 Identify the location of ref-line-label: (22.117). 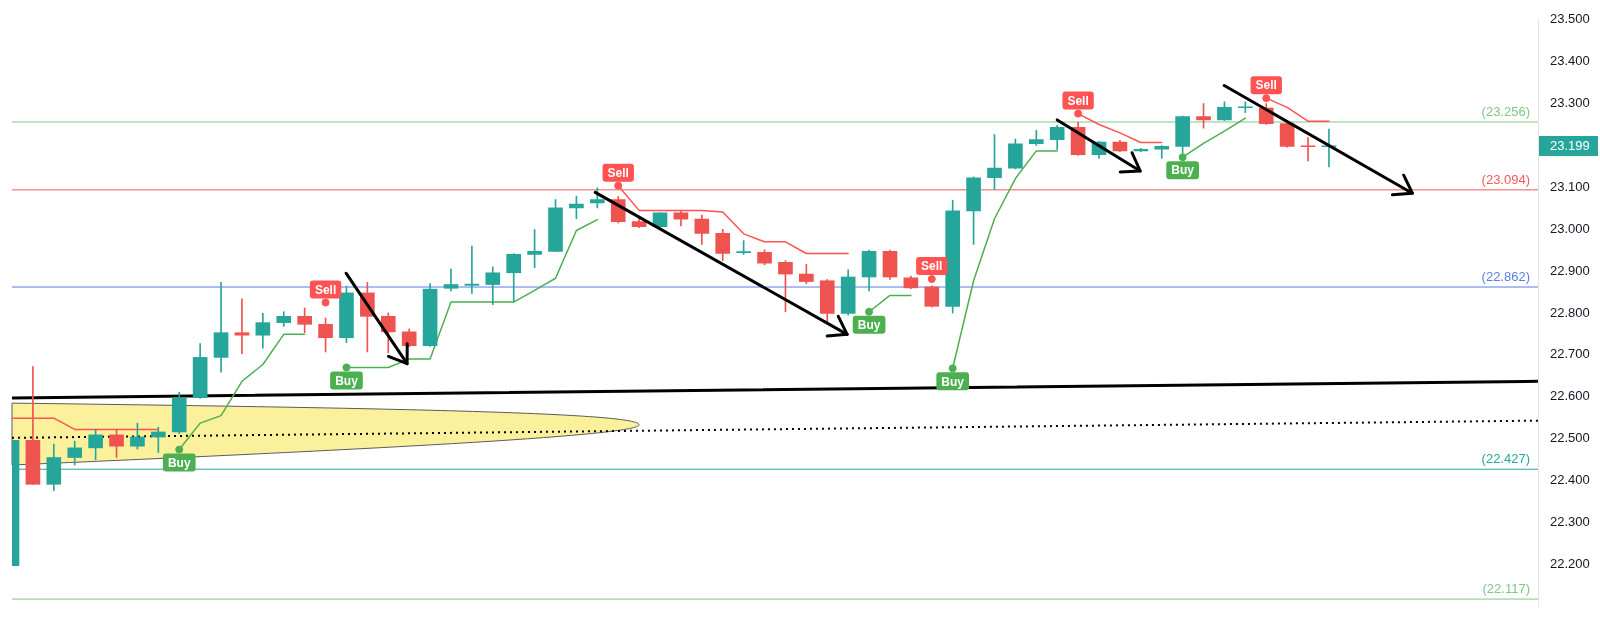
(1506, 589).